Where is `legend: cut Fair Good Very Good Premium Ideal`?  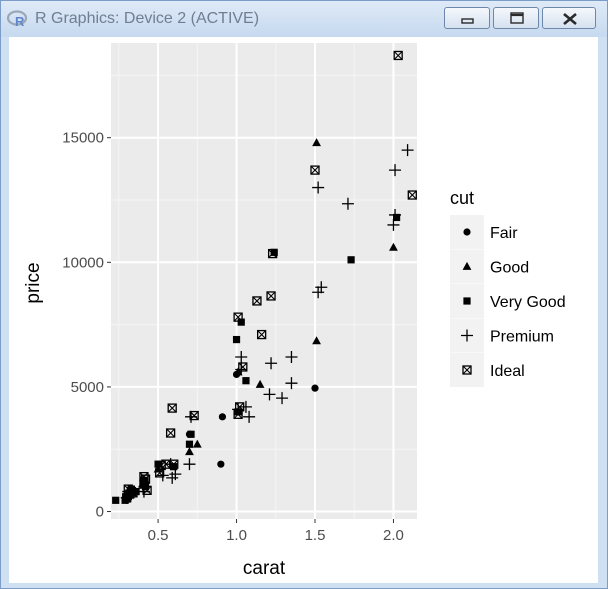
legend: cut Fair Good Very Good Premium Ideal is located at coordinates (508, 287).